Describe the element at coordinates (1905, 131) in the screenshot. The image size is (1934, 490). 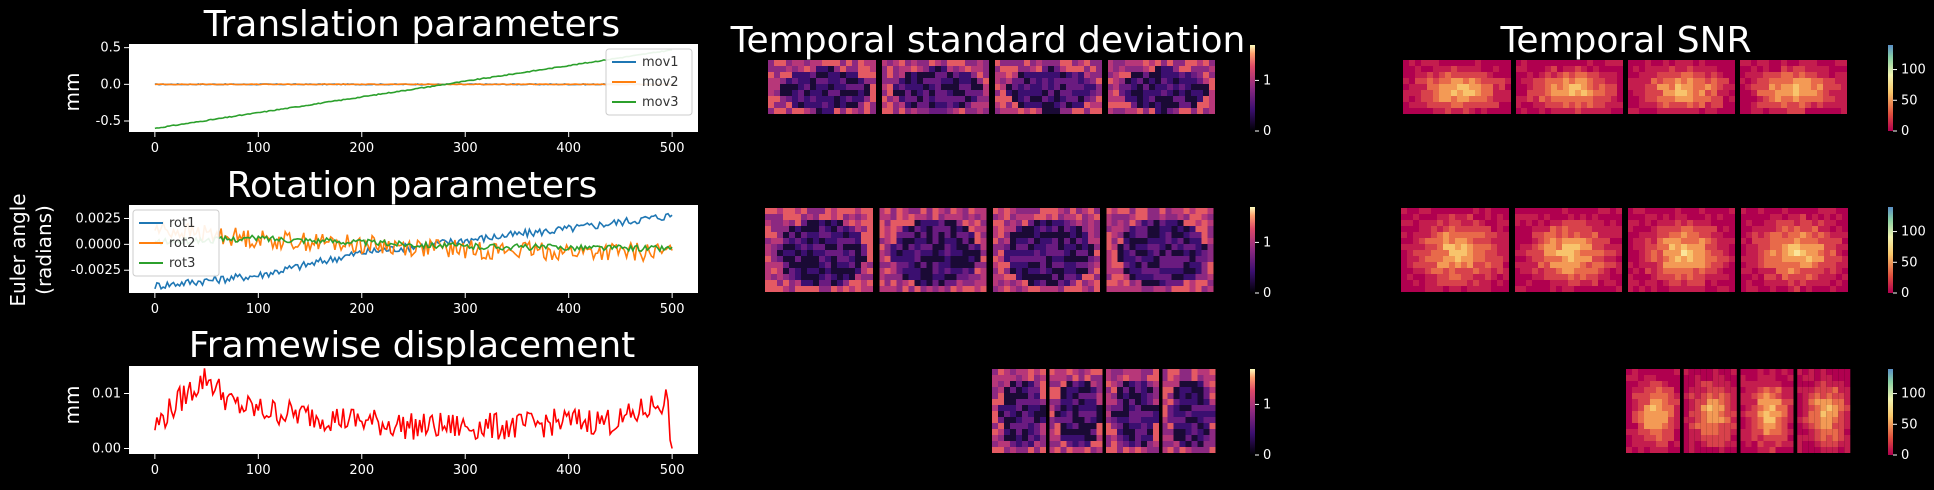
I see `colorbar-tick-label: 0` at that location.